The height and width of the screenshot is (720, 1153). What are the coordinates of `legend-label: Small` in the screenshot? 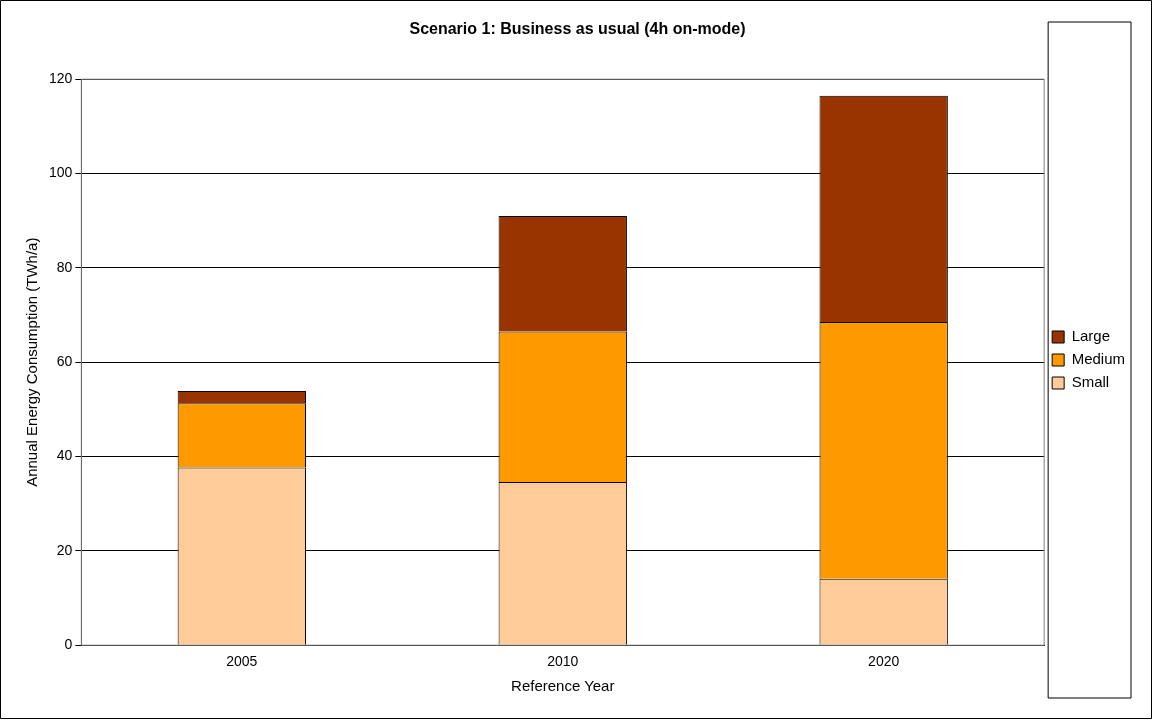 It's located at (1090, 382).